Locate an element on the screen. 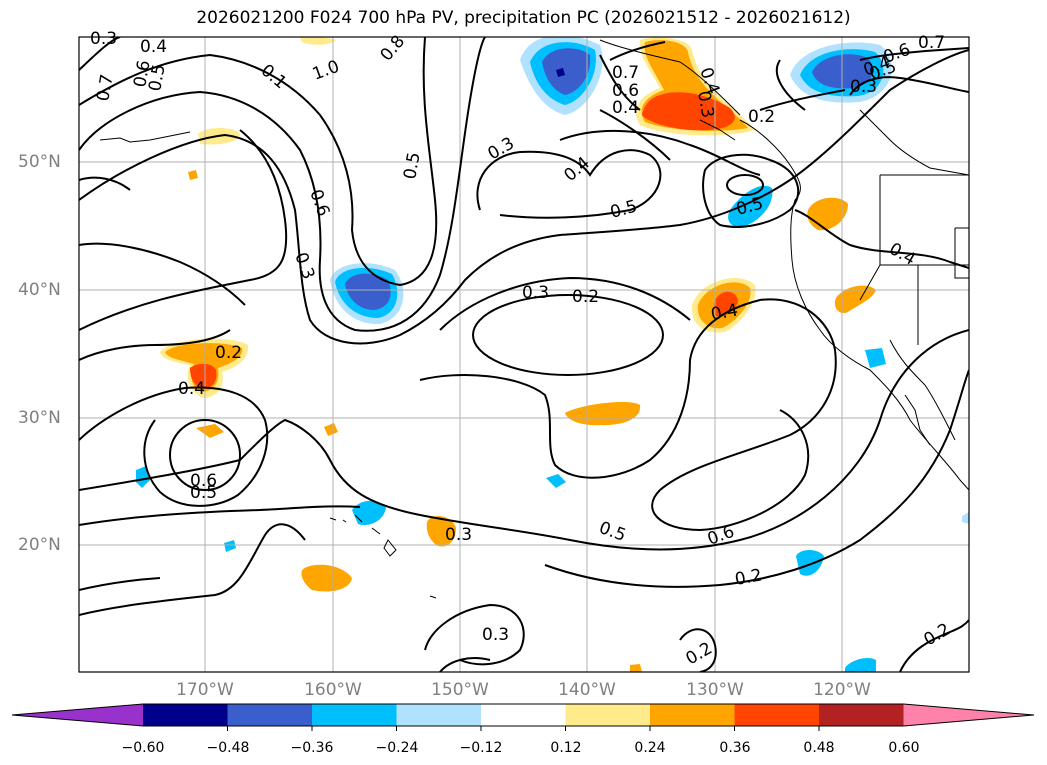 The image size is (1047, 765). lon-label-120w: 120°W is located at coordinates (842, 690).